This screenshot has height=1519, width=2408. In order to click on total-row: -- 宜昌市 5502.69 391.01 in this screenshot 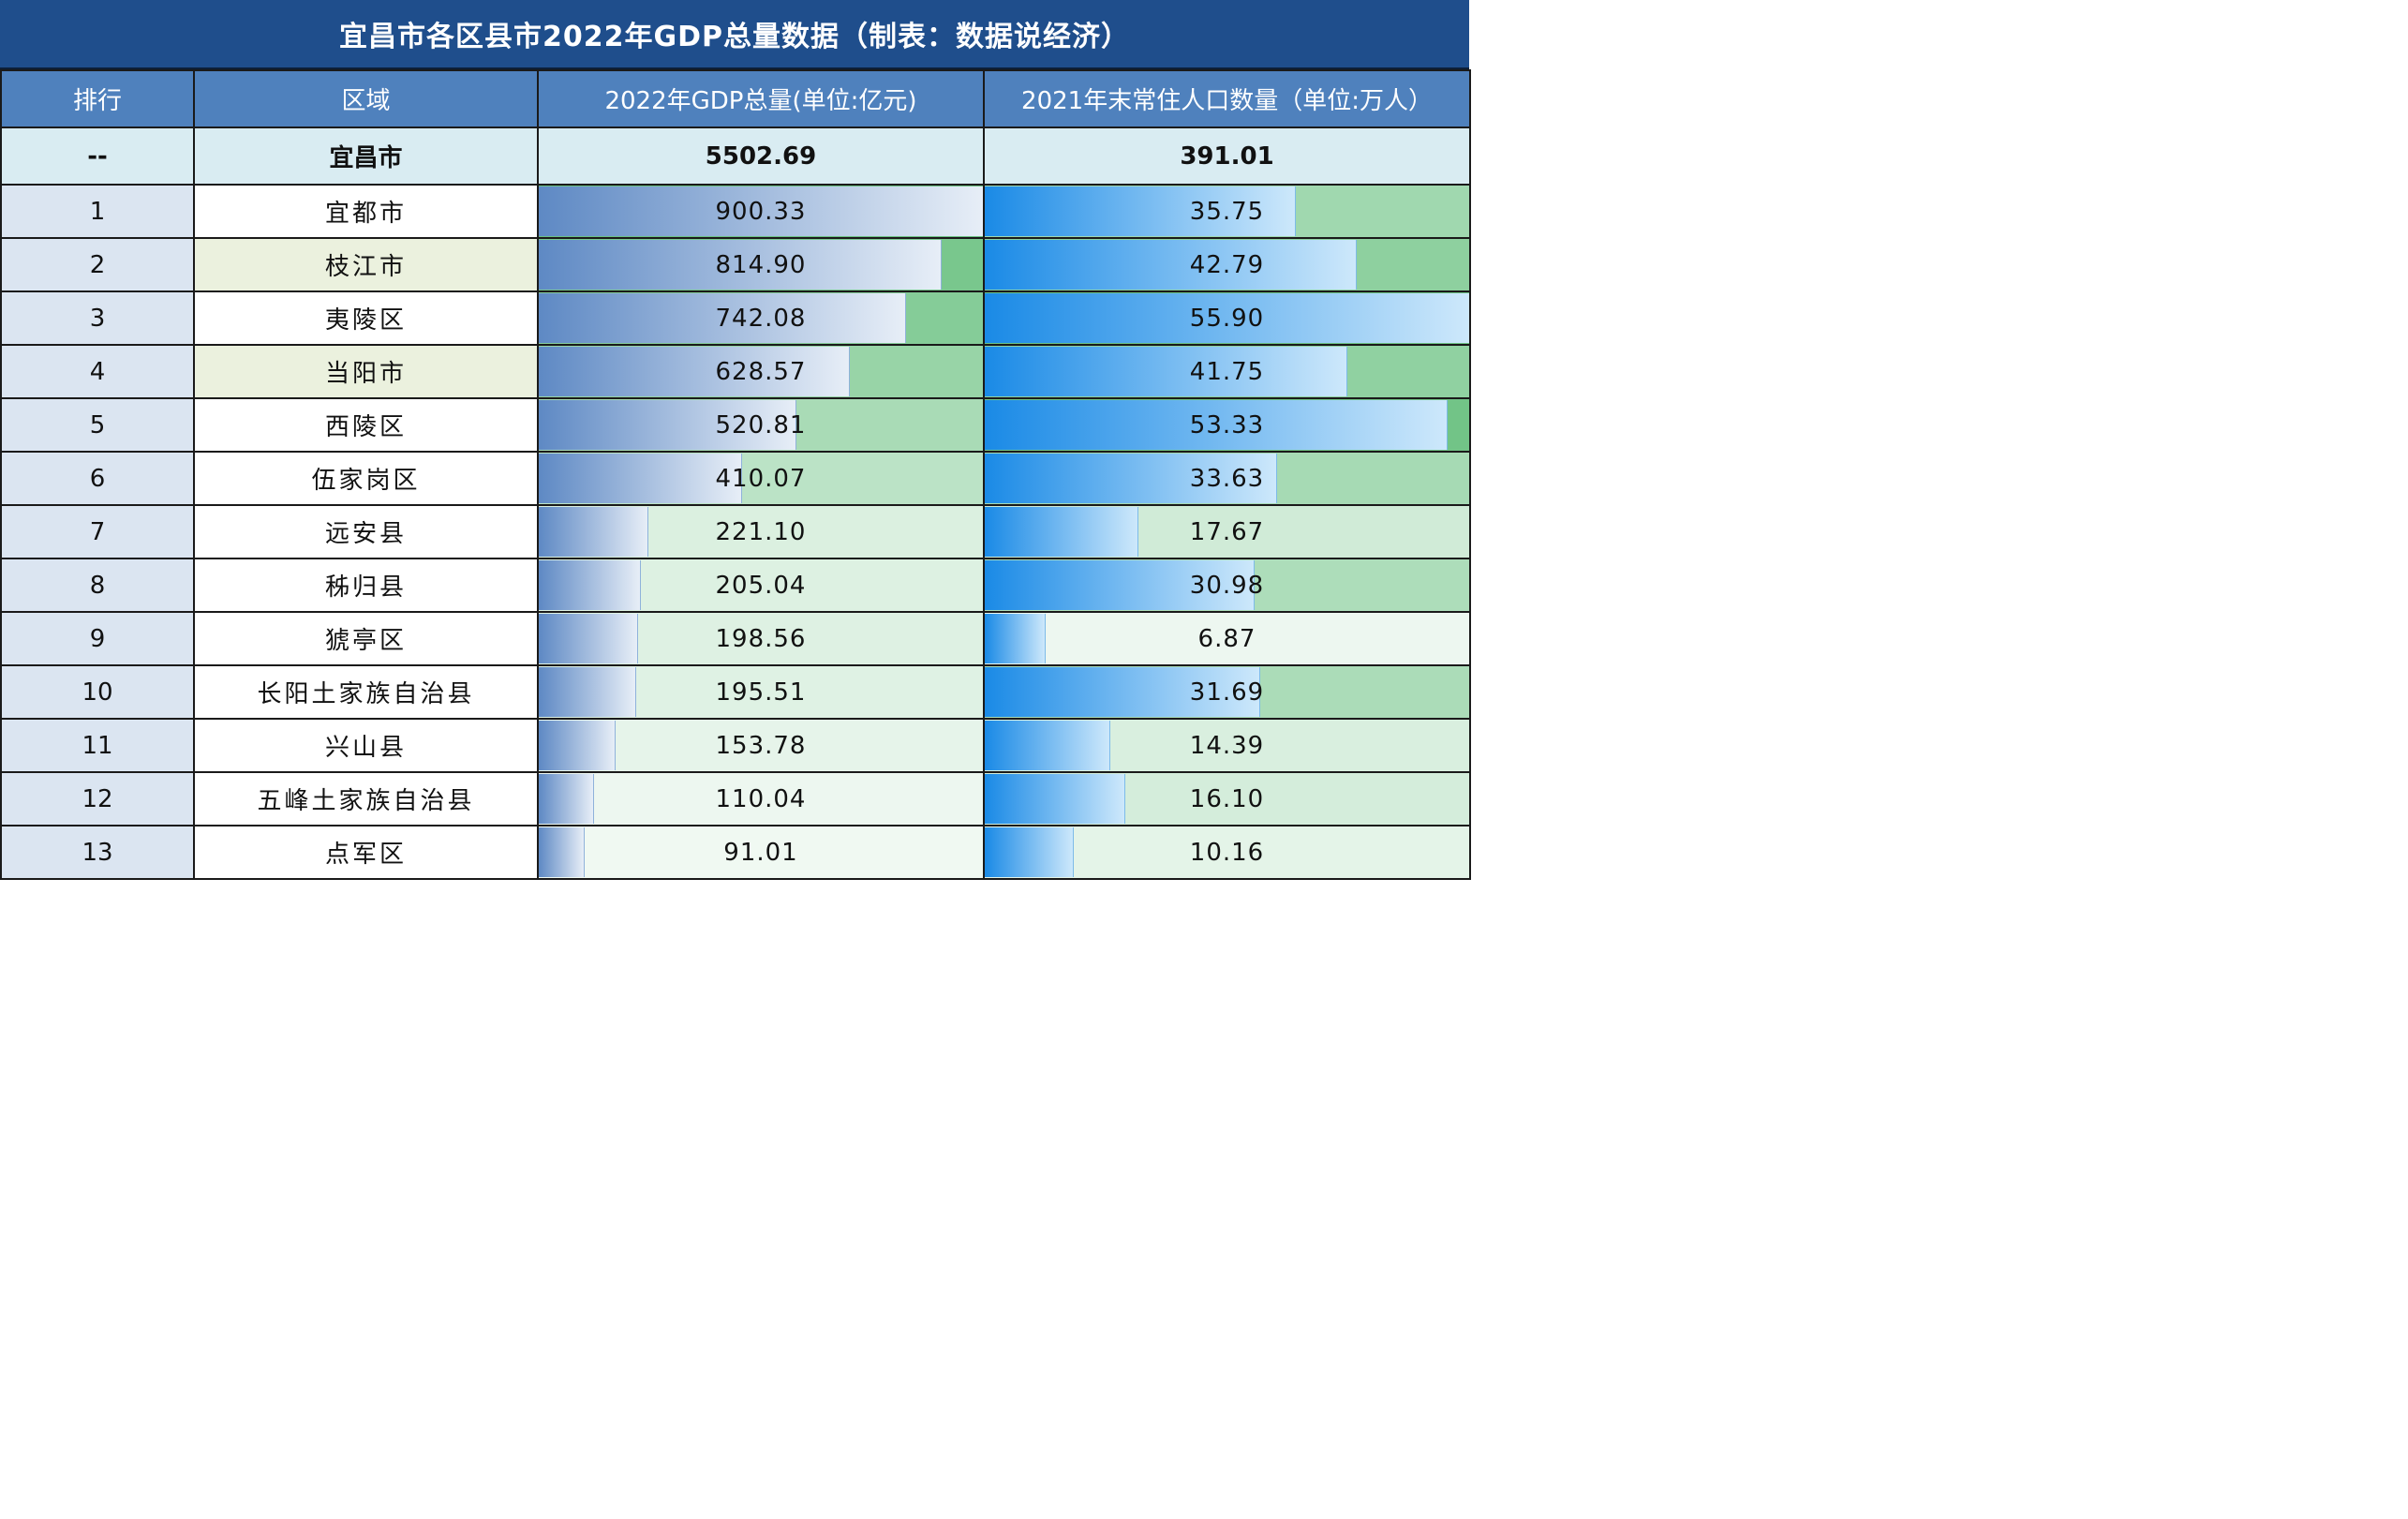, I will do `click(735, 156)`.